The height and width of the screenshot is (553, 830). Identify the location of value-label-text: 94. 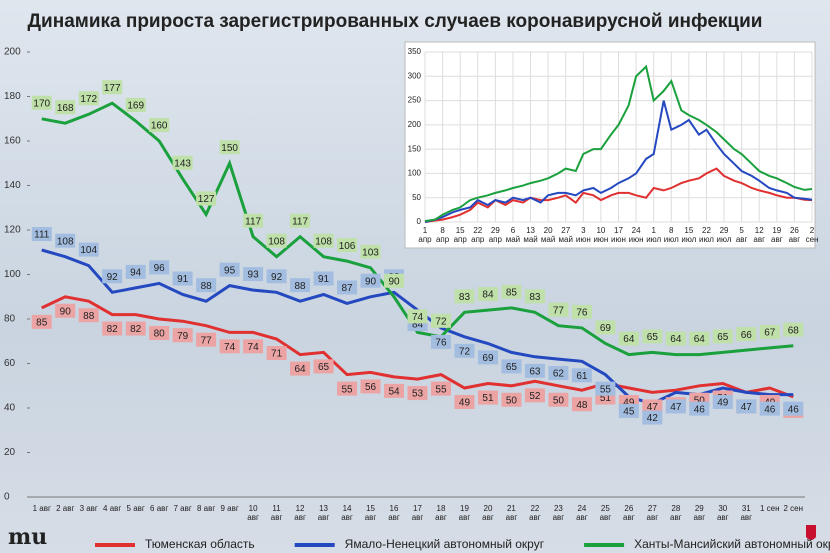
(136, 272).